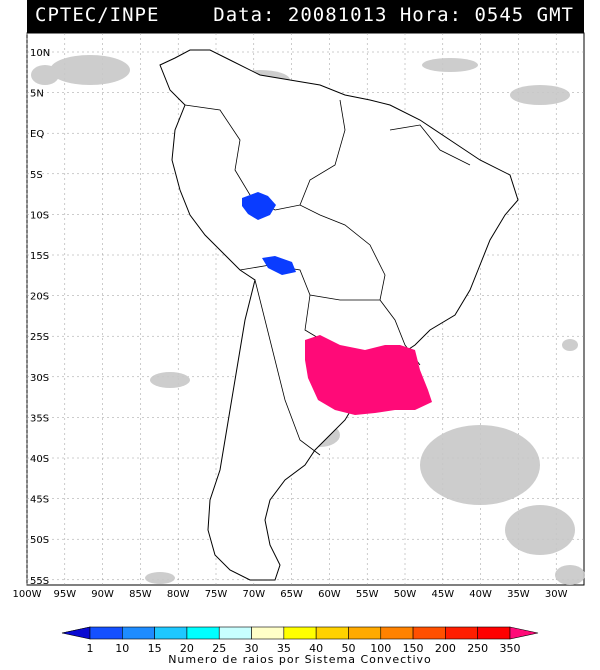 The height and width of the screenshot is (670, 600). I want to click on lat-label: 30S, so click(39, 378).